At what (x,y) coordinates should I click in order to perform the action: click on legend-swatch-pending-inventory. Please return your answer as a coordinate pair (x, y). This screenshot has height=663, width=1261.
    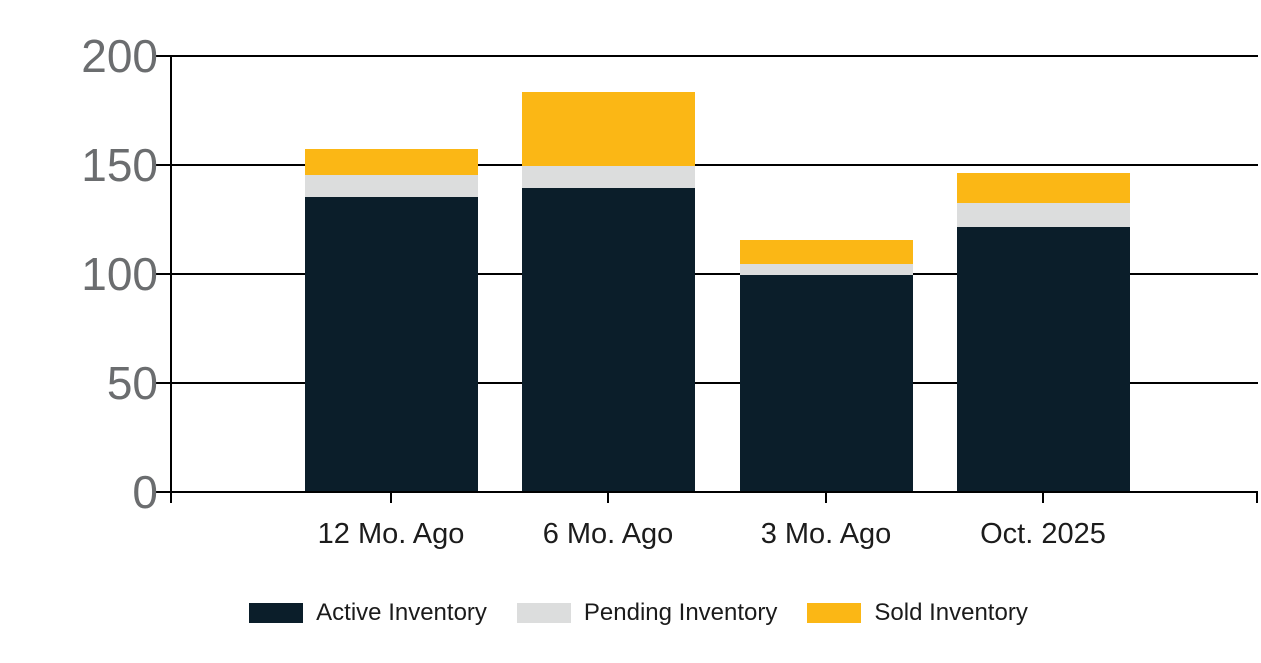
    Looking at the image, I should click on (543, 613).